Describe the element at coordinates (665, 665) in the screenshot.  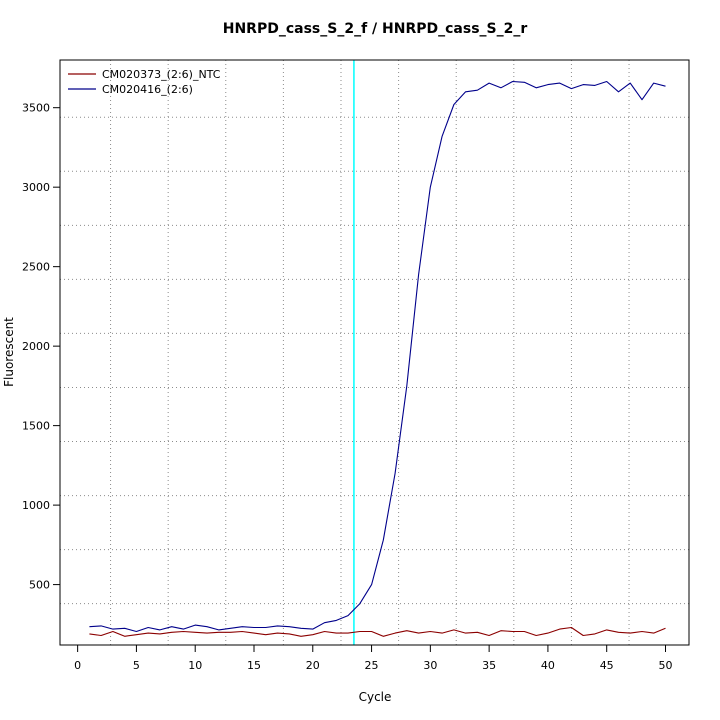
I see `x-tick-label-10: 50` at that location.